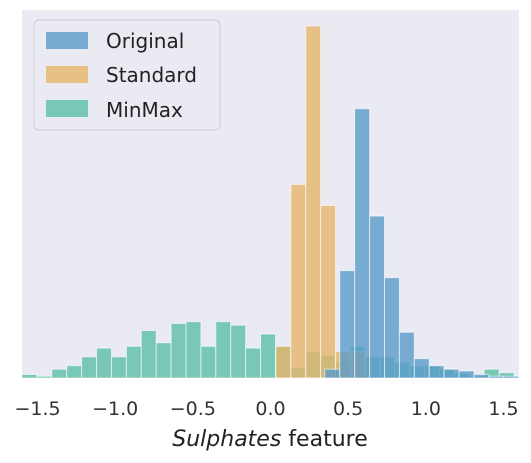 The width and height of the screenshot is (531, 463). What do you see at coordinates (193, 409) in the screenshot?
I see `x-tick-label-2: −0.5` at bounding box center [193, 409].